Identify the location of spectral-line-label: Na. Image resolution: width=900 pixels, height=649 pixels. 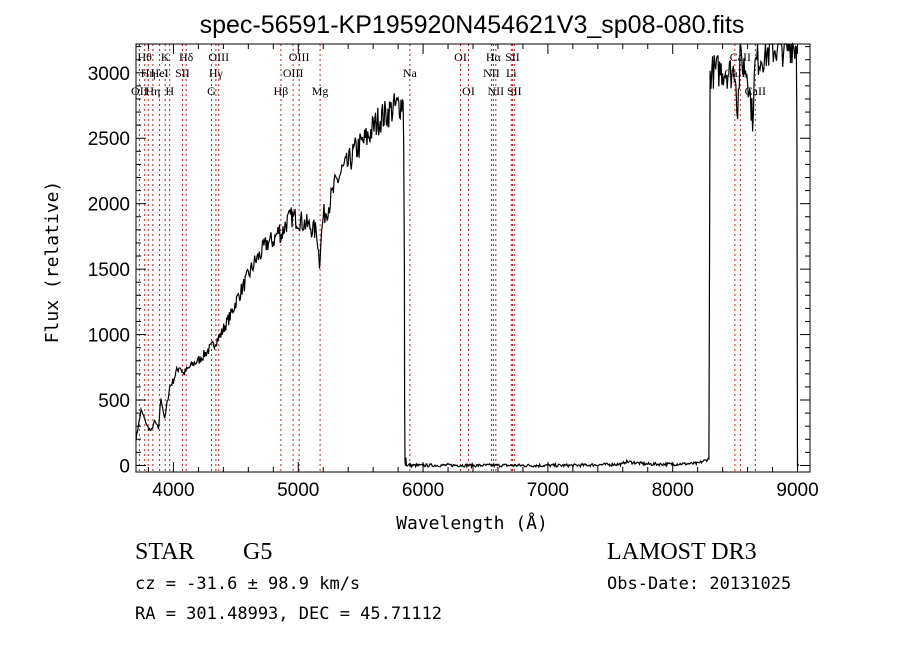
(410, 73).